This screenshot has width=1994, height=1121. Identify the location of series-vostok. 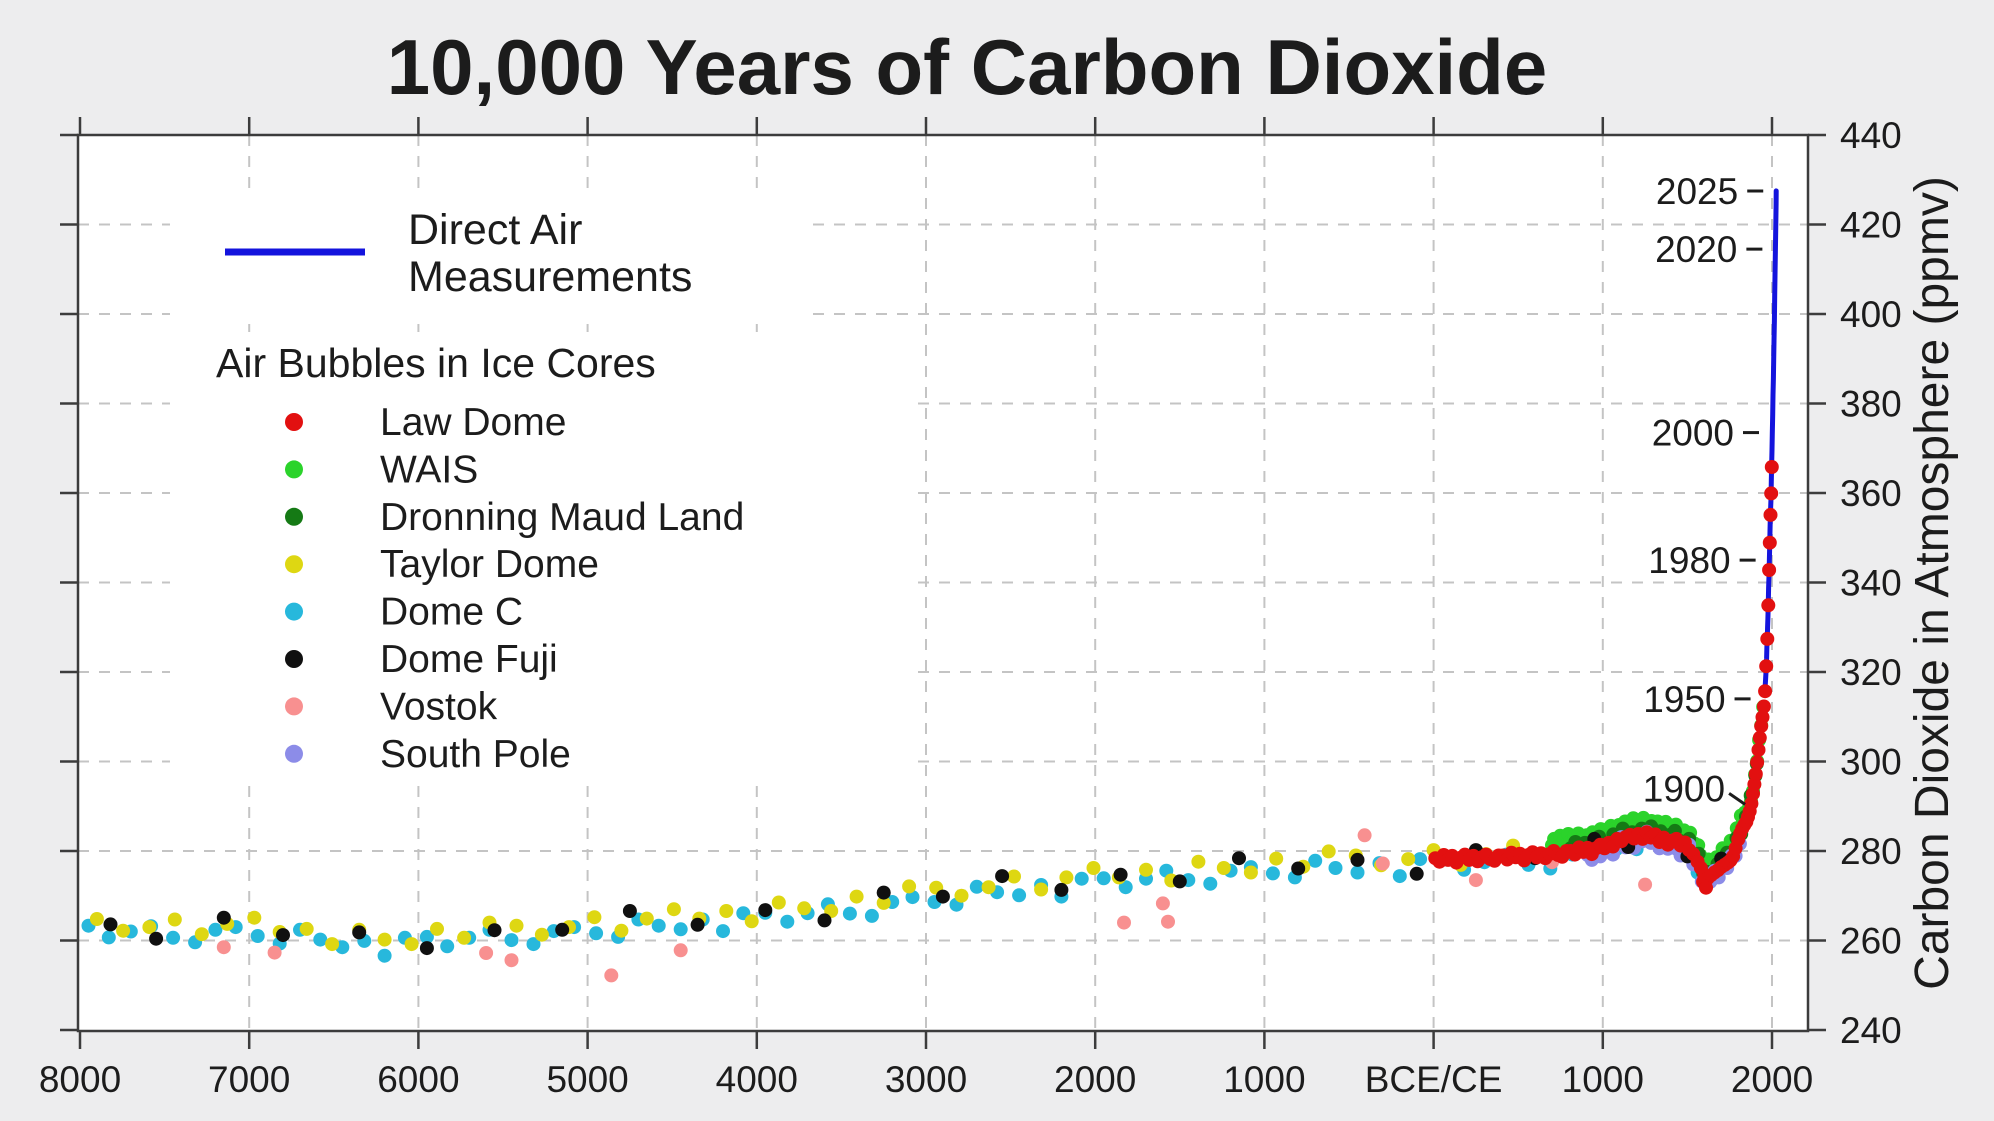
(964, 905).